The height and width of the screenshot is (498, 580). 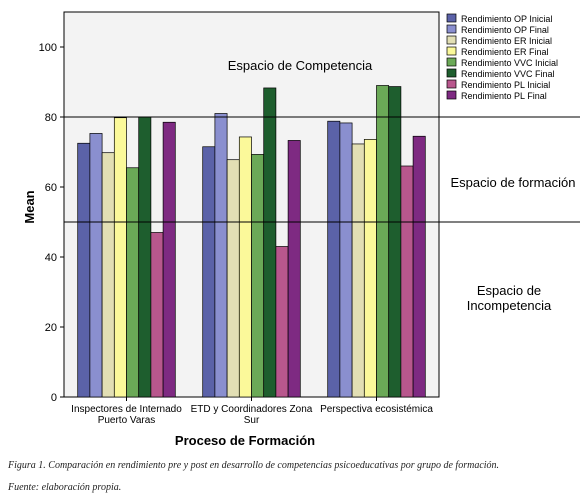 I want to click on y-tick-label: 100, so click(x=48, y=48).